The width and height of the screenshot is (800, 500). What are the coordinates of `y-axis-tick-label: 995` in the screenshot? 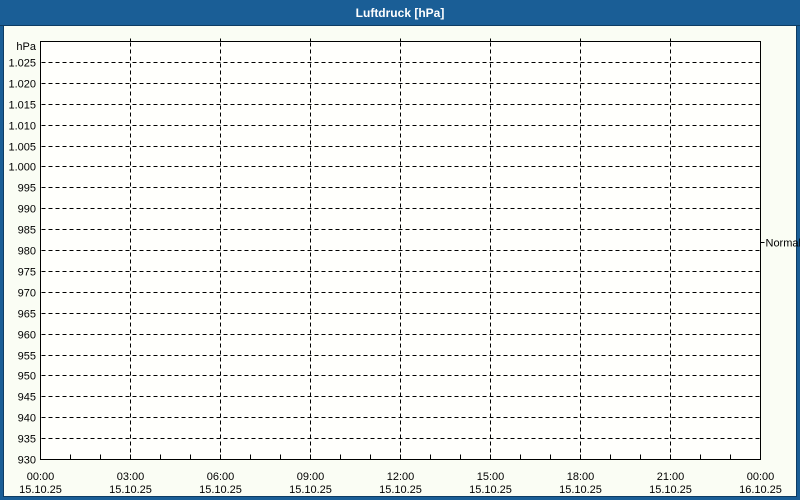 It's located at (27, 189).